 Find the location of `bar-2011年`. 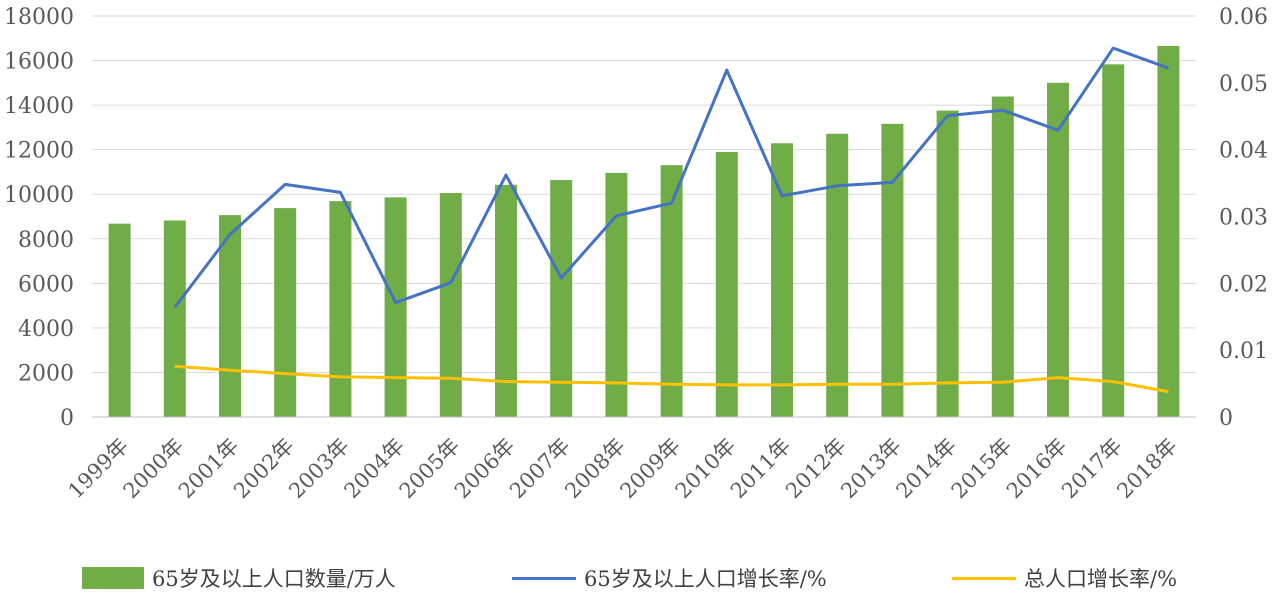

bar-2011年 is located at coordinates (782, 280).